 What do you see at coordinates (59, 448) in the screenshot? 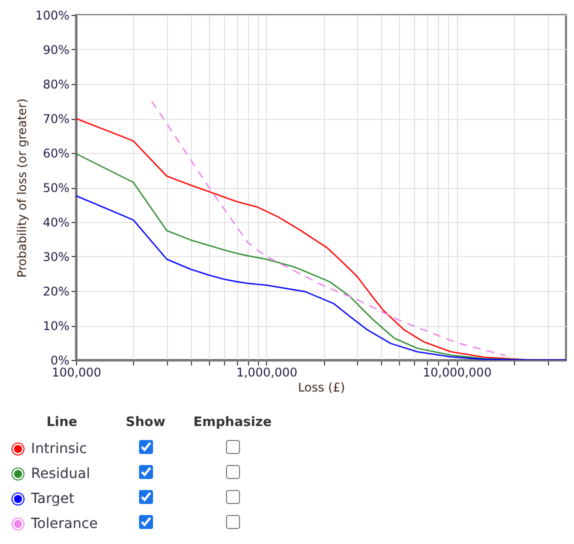
I see `legend-label: Intrinsic` at bounding box center [59, 448].